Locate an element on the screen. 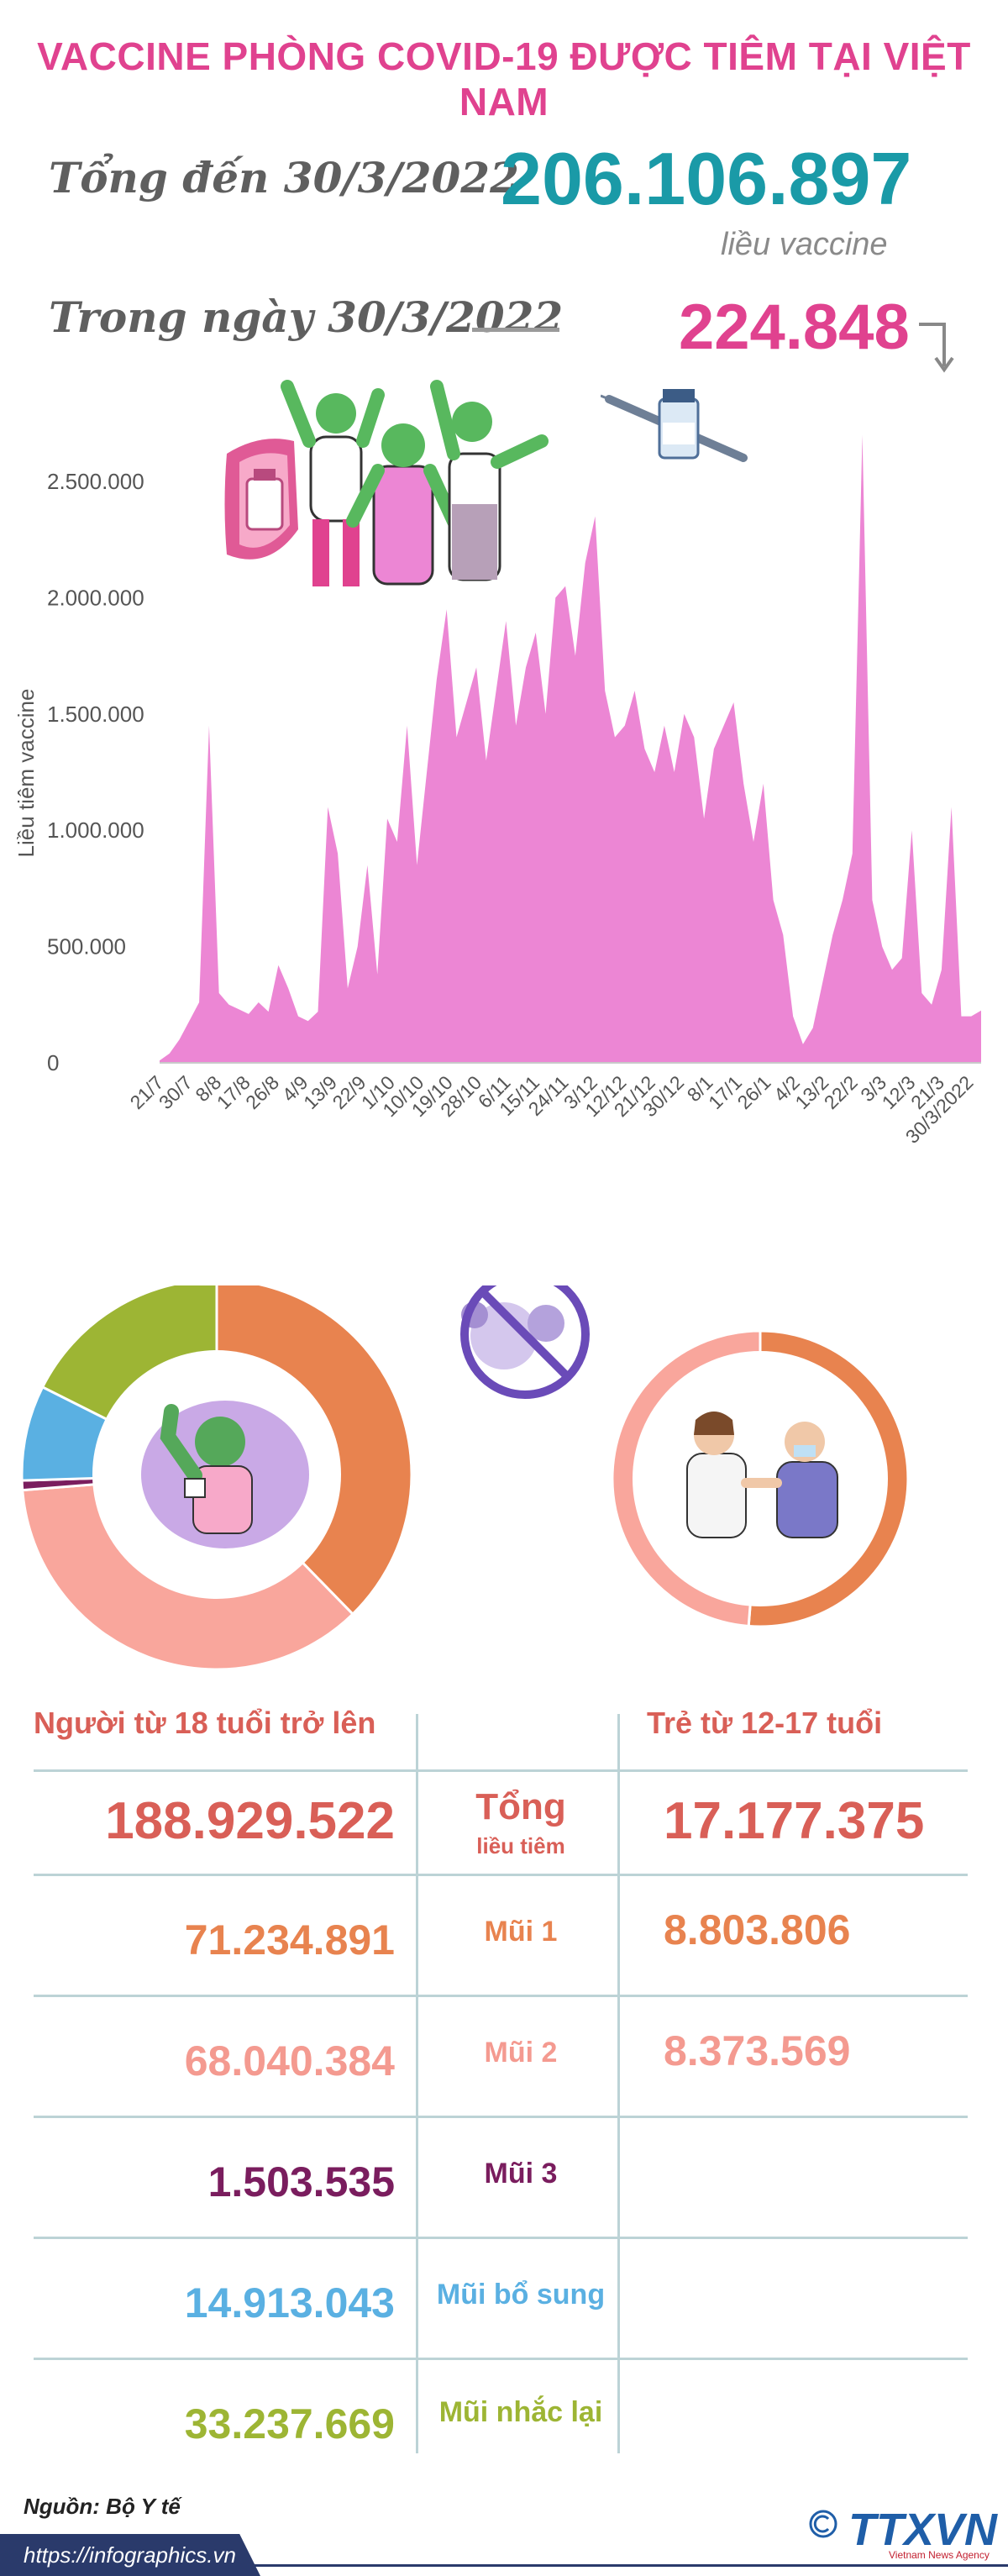 This screenshot has width=1008, height=2576. x-tick-label: 30/7 is located at coordinates (176, 1092).